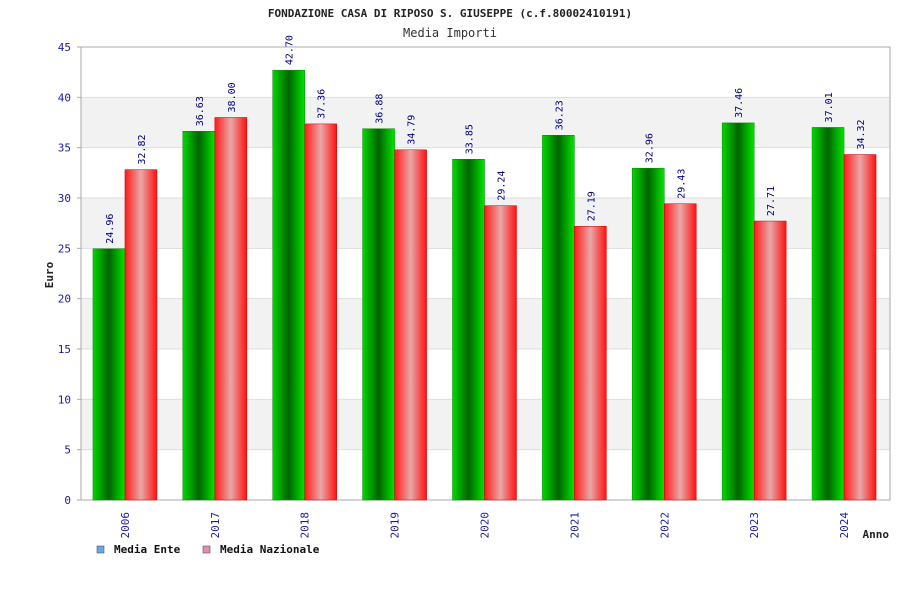  Describe the element at coordinates (64, 248) in the screenshot. I see `y-tick-label: 25` at that location.